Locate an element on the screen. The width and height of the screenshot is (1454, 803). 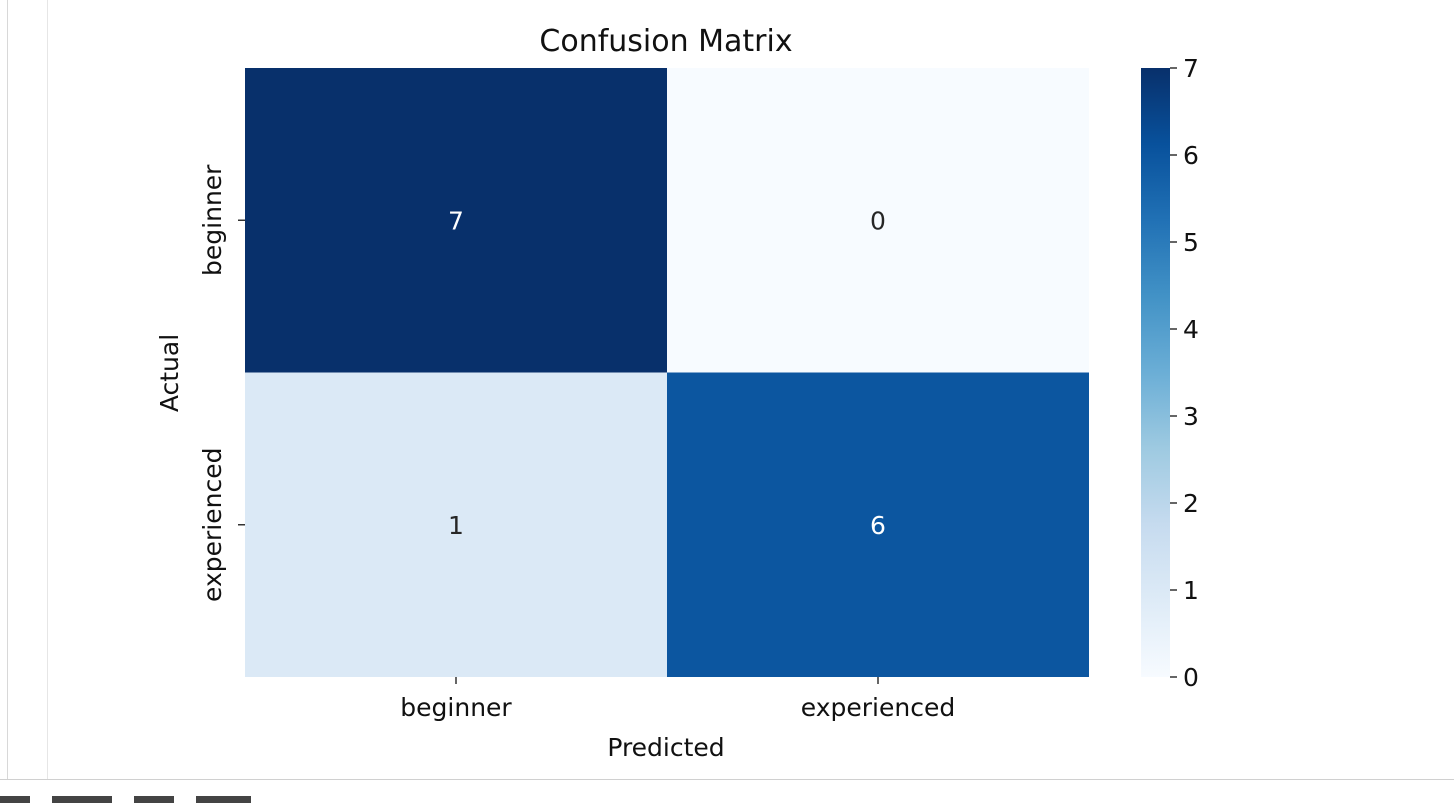
x-tick-label: experienced is located at coordinates (878, 707).